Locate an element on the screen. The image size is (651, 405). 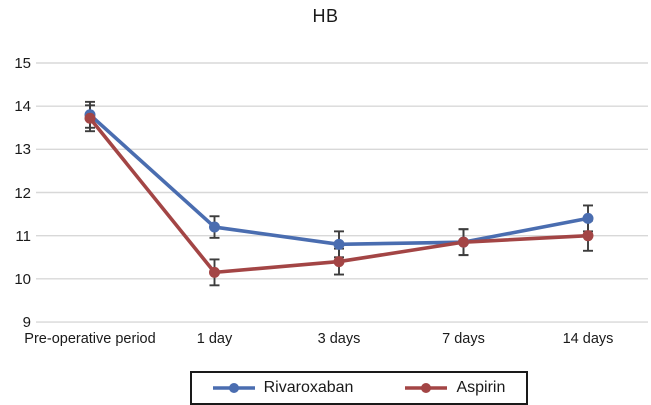
x-axis-tick-label: Pre-operative period is located at coordinates (90, 339).